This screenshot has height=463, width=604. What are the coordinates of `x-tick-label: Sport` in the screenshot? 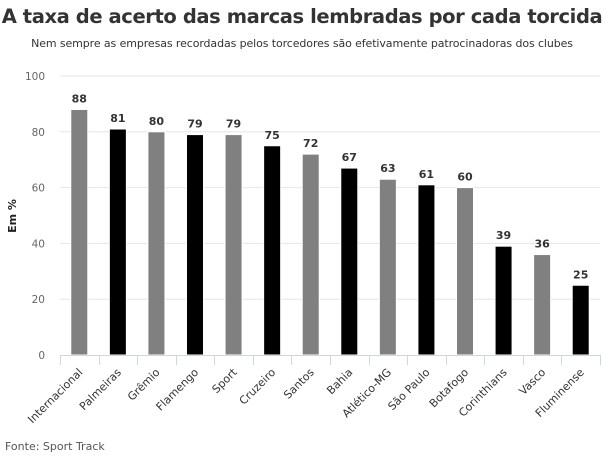 It's located at (225, 380).